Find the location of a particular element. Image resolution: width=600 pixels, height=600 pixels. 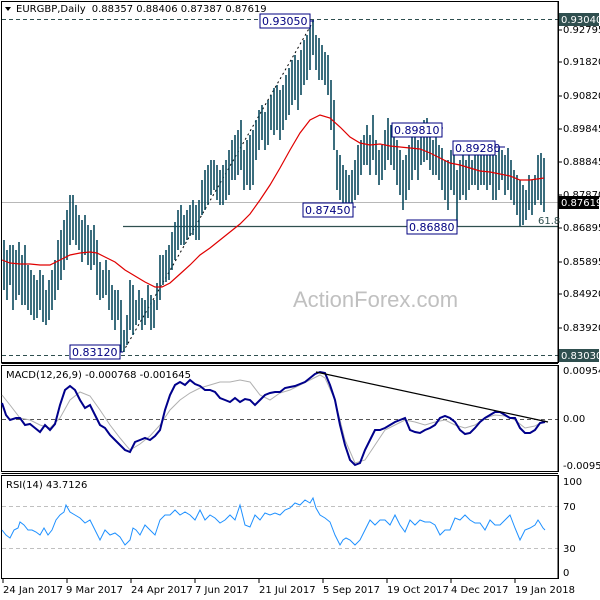

current-price-badge: 0.87619 is located at coordinates (579, 202).